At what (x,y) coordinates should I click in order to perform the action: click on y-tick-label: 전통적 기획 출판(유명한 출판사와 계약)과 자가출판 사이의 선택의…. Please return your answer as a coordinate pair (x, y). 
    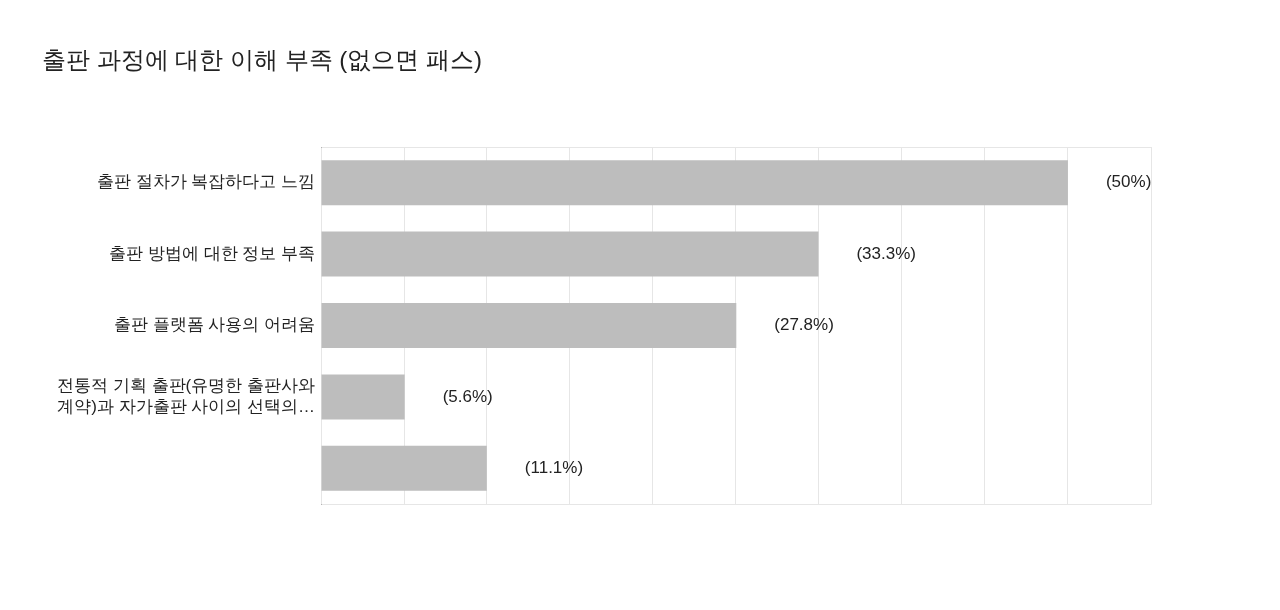
    Looking at the image, I should click on (186, 396).